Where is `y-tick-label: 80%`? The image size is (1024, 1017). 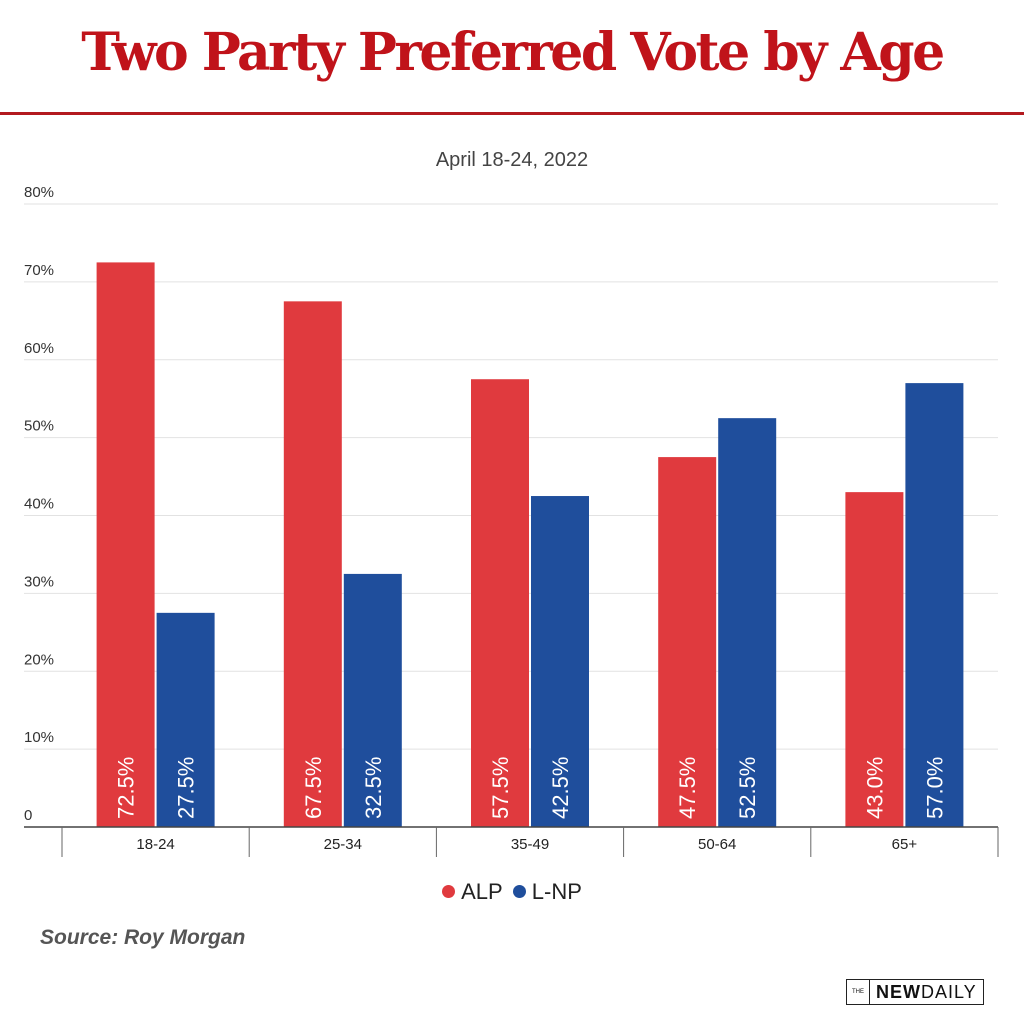
y-tick-label: 80% is located at coordinates (39, 192).